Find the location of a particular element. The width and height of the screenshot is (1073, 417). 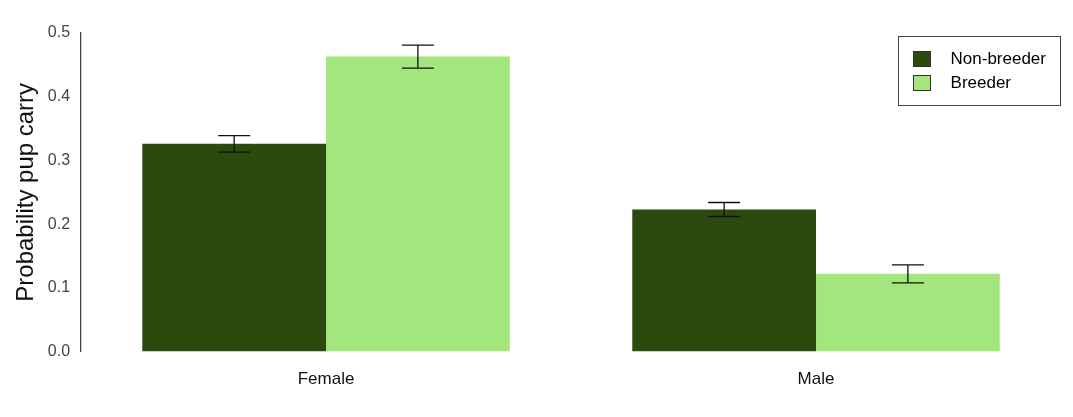

legend-label: Non-breeder is located at coordinates (998, 59).